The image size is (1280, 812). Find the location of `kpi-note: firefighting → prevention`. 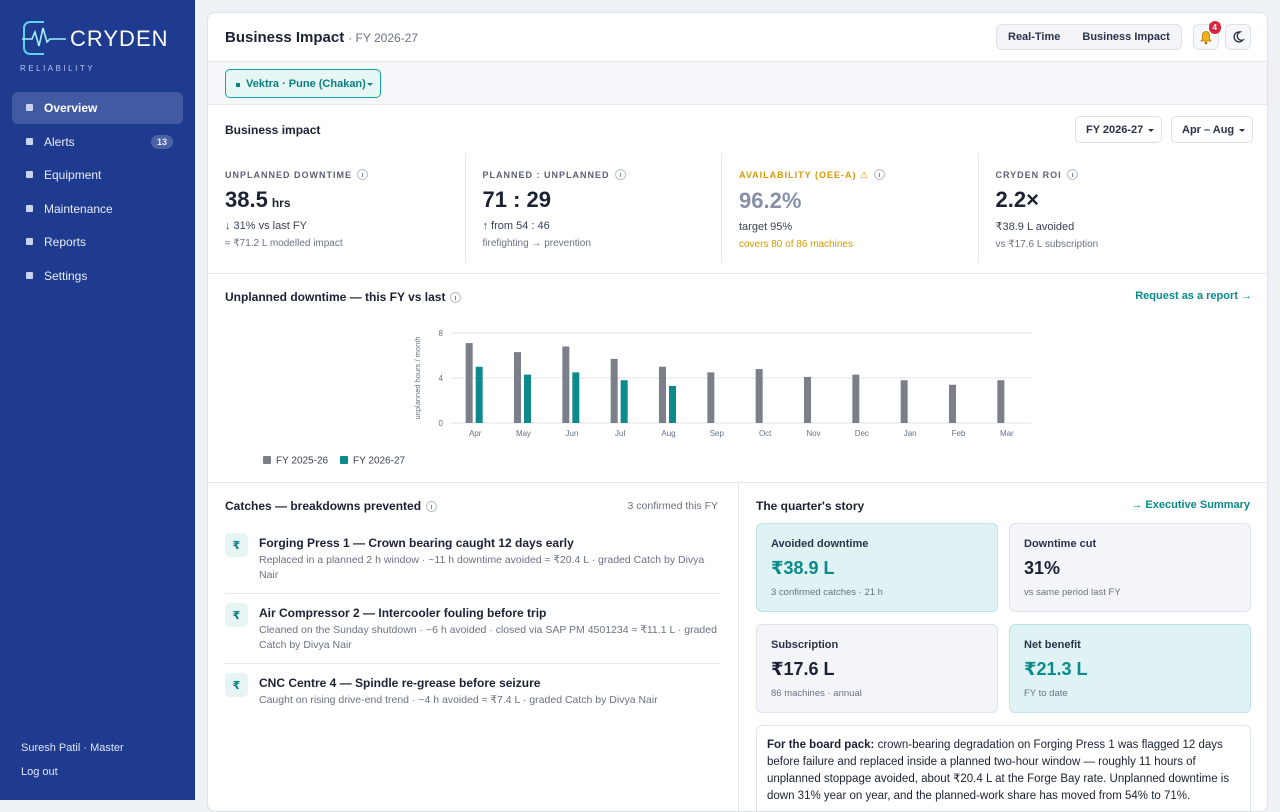

kpi-note: firefighting → prevention is located at coordinates (536, 243).